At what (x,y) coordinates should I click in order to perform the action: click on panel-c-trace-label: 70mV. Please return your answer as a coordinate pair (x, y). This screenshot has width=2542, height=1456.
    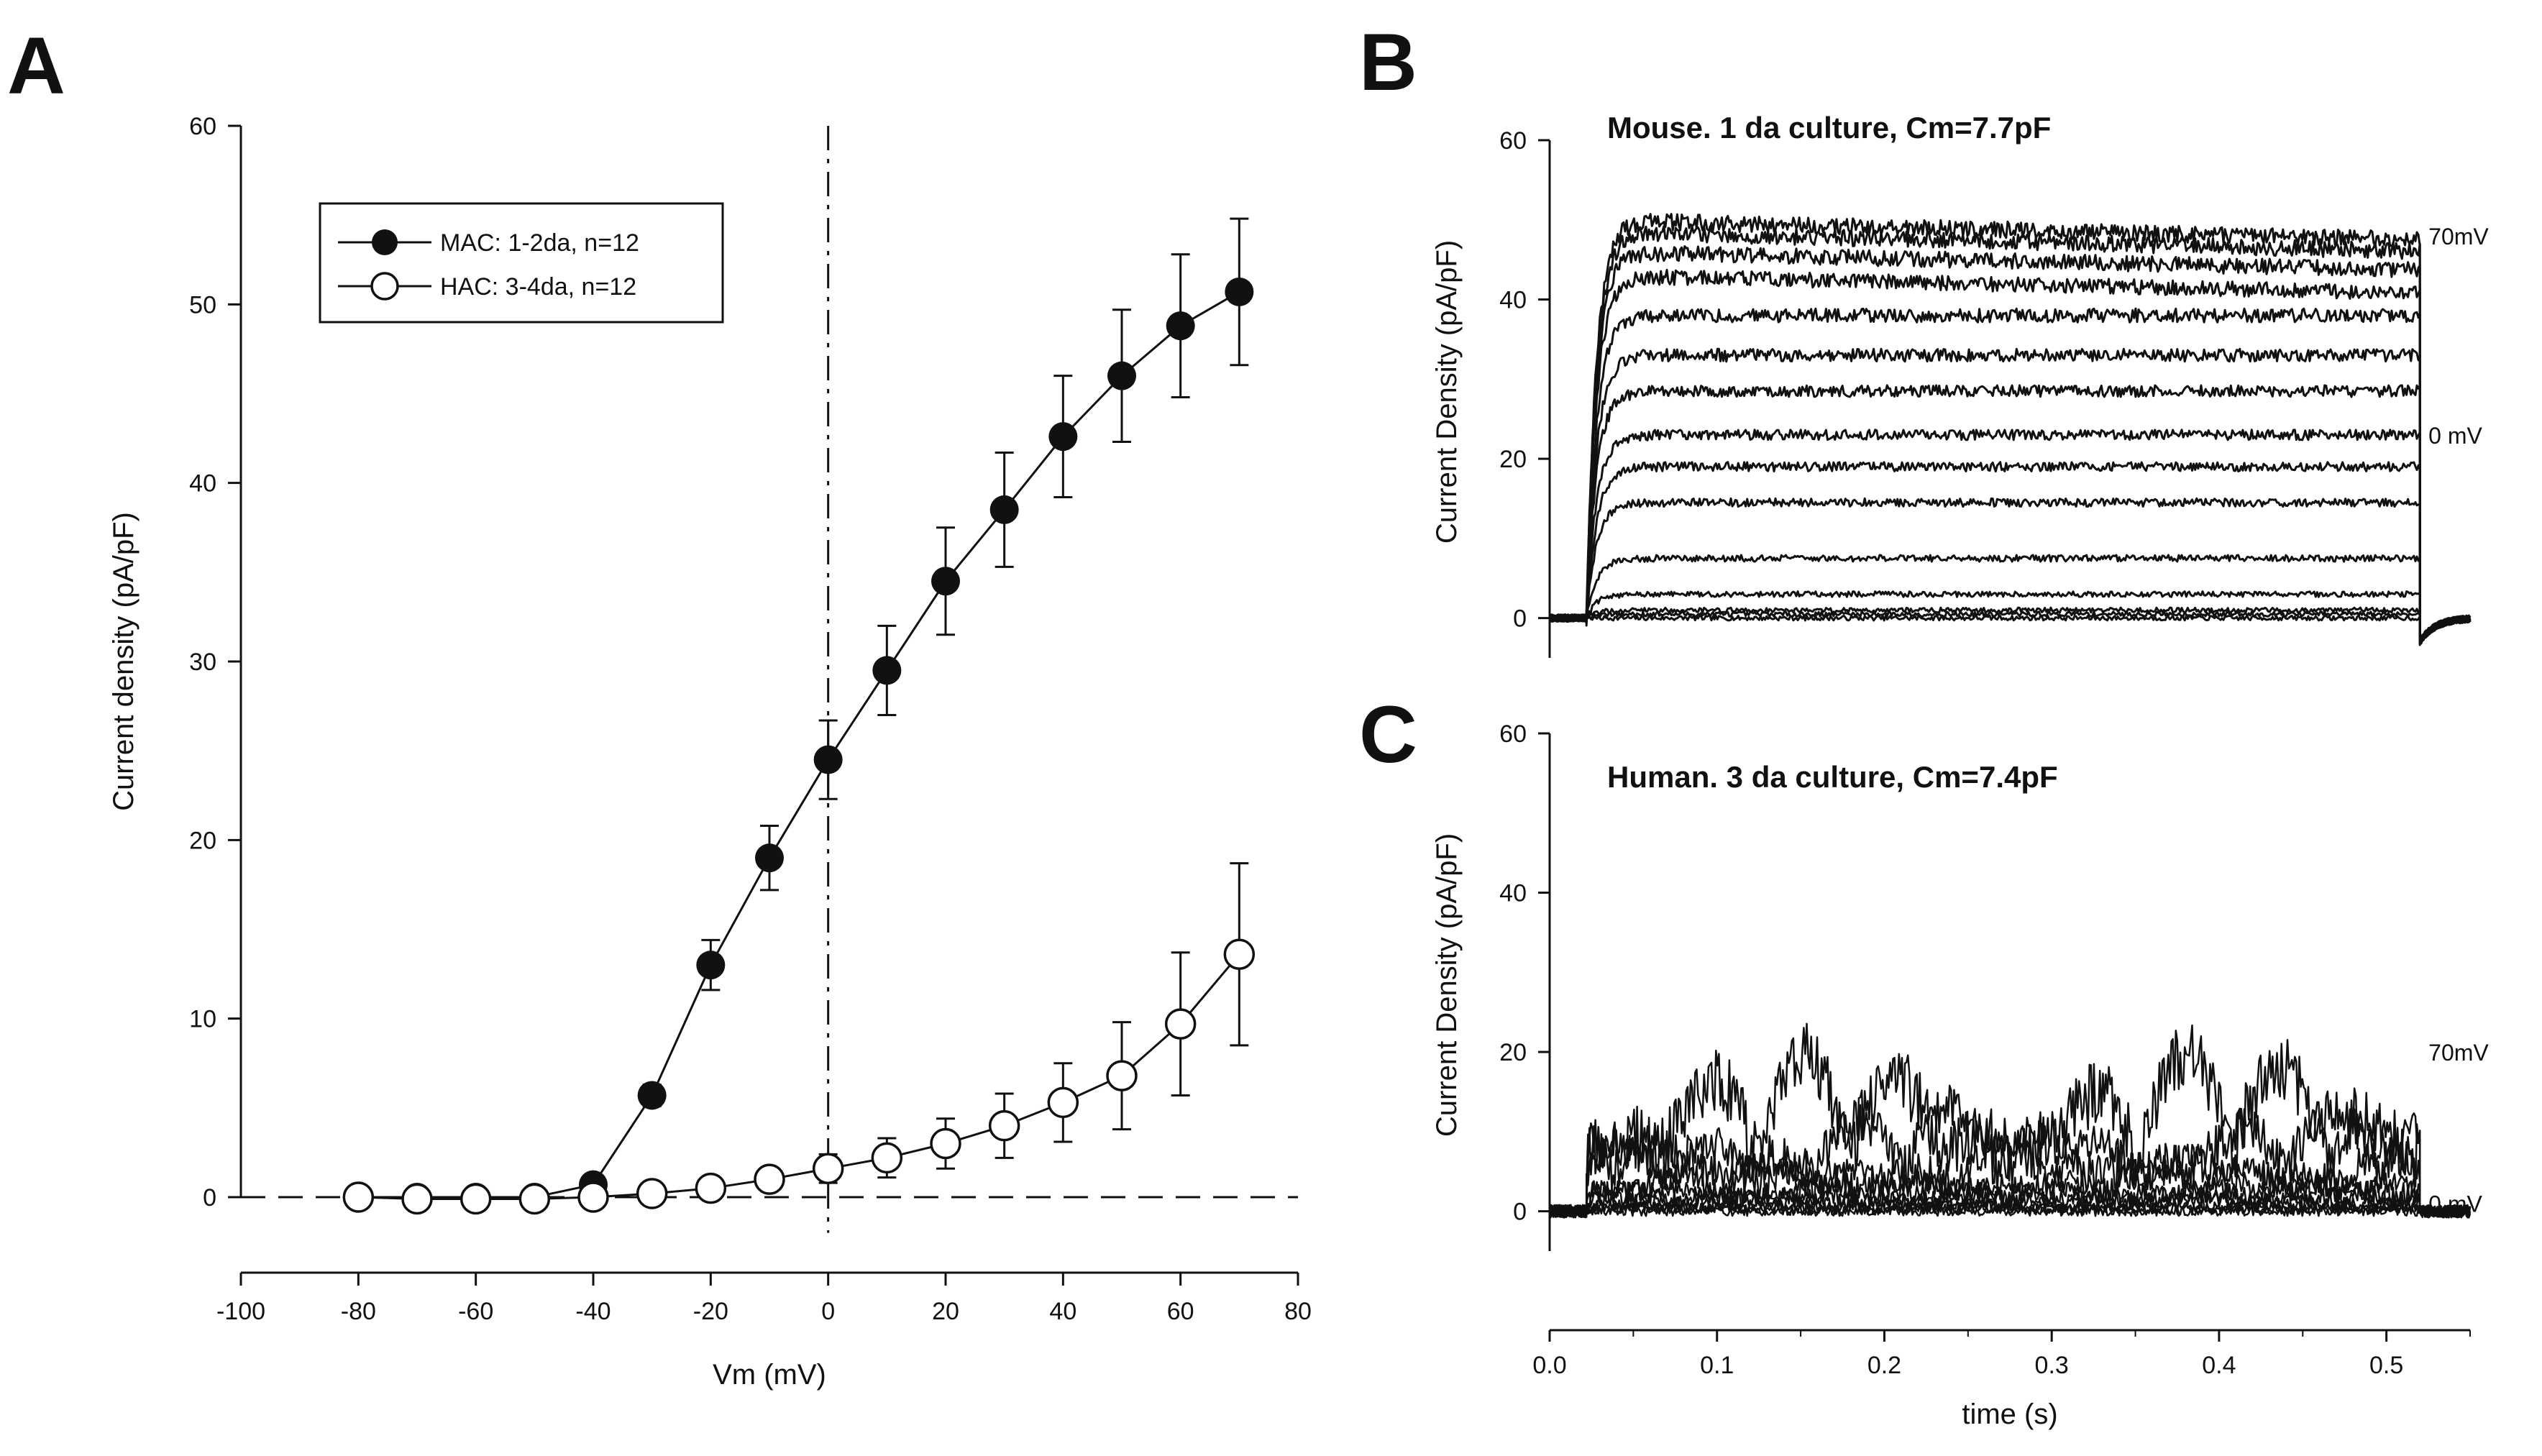
    Looking at the image, I should click on (2458, 1053).